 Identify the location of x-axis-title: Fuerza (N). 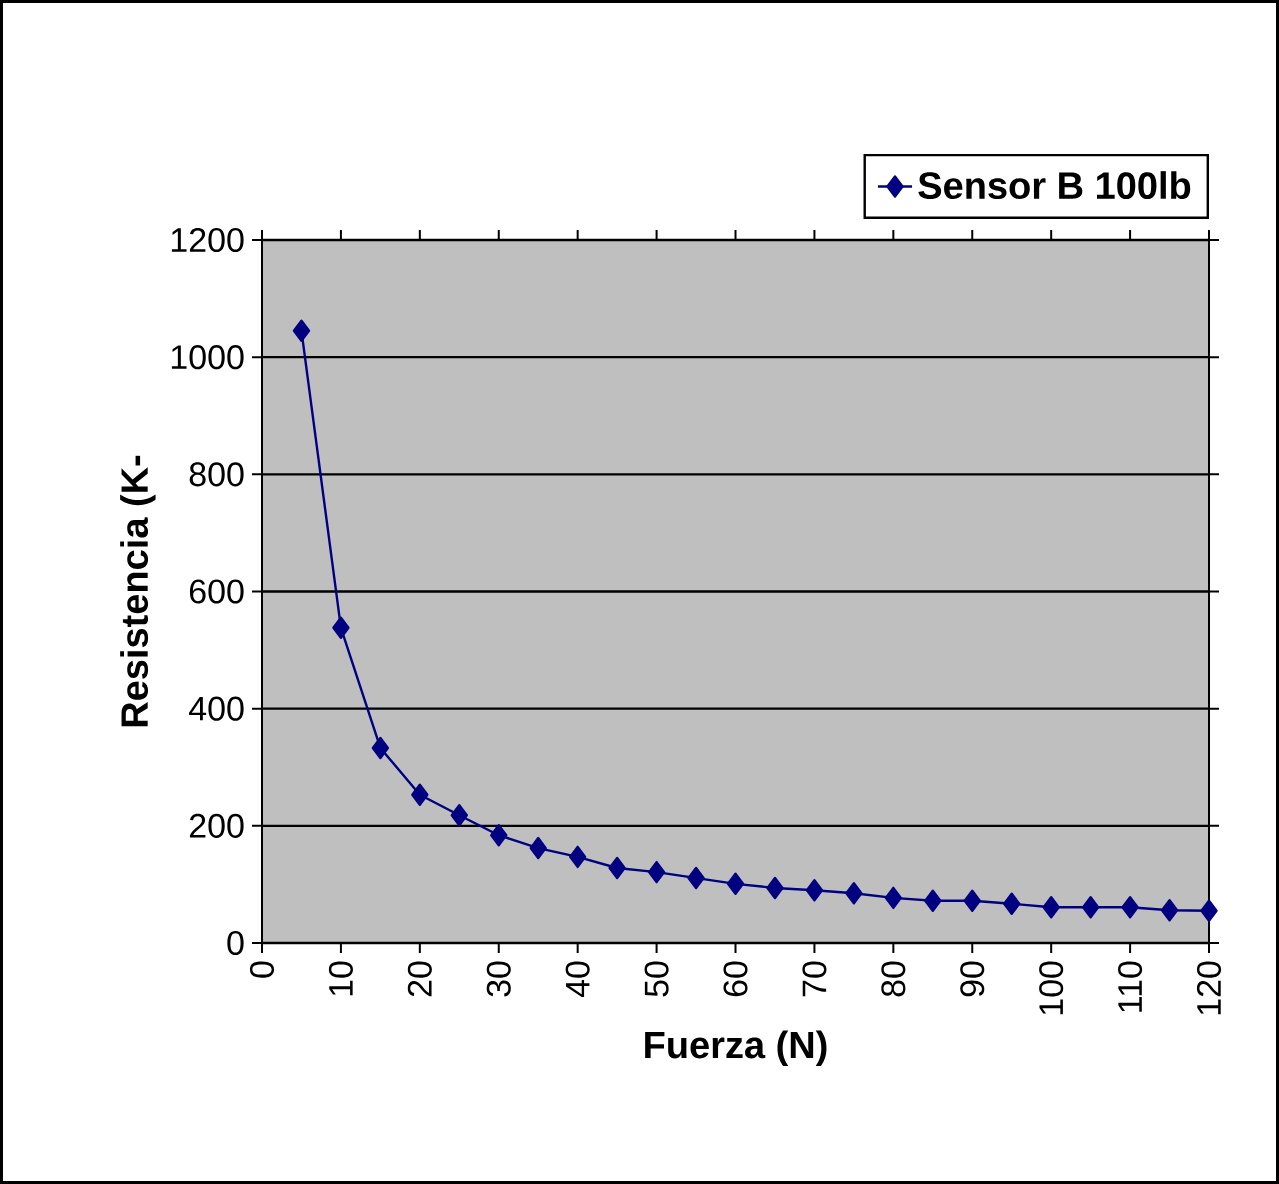
(736, 1048).